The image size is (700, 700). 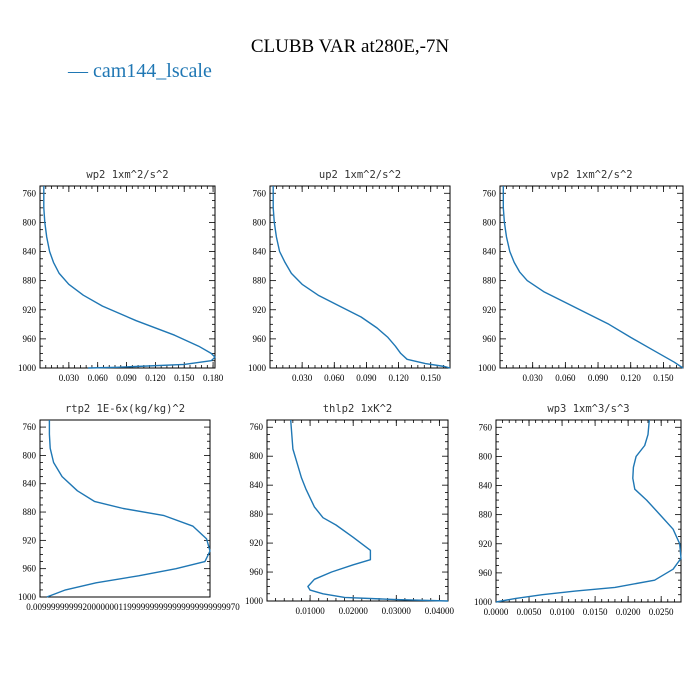 What do you see at coordinates (628, 612) in the screenshot?
I see `x-tick-label: 0.0200` at bounding box center [628, 612].